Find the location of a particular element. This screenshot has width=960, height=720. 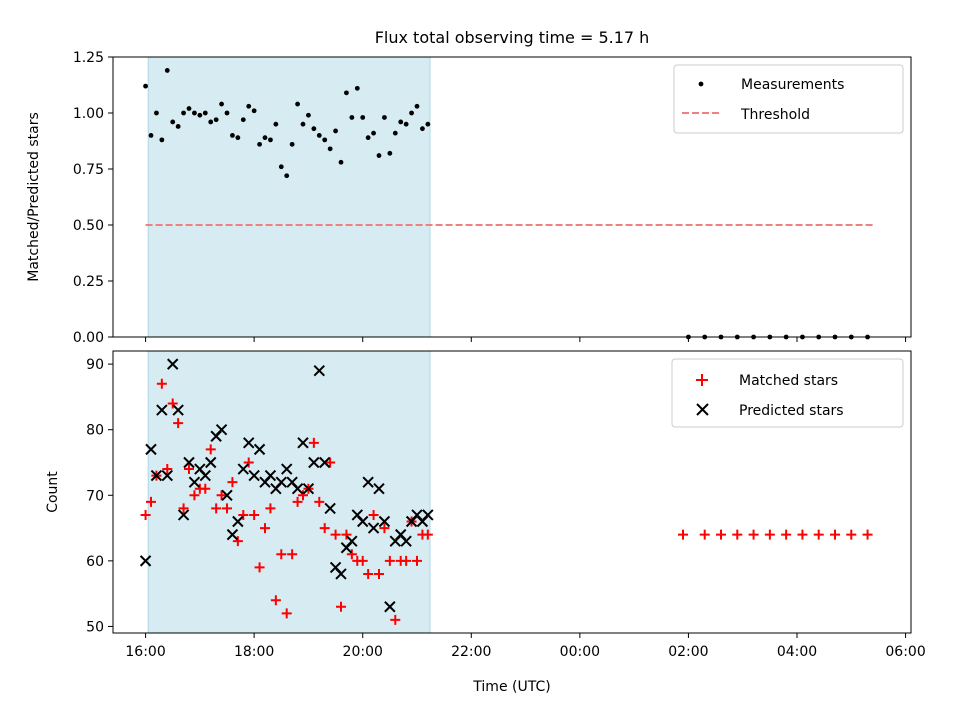

x-tick-label: 18:00 is located at coordinates (254, 652).